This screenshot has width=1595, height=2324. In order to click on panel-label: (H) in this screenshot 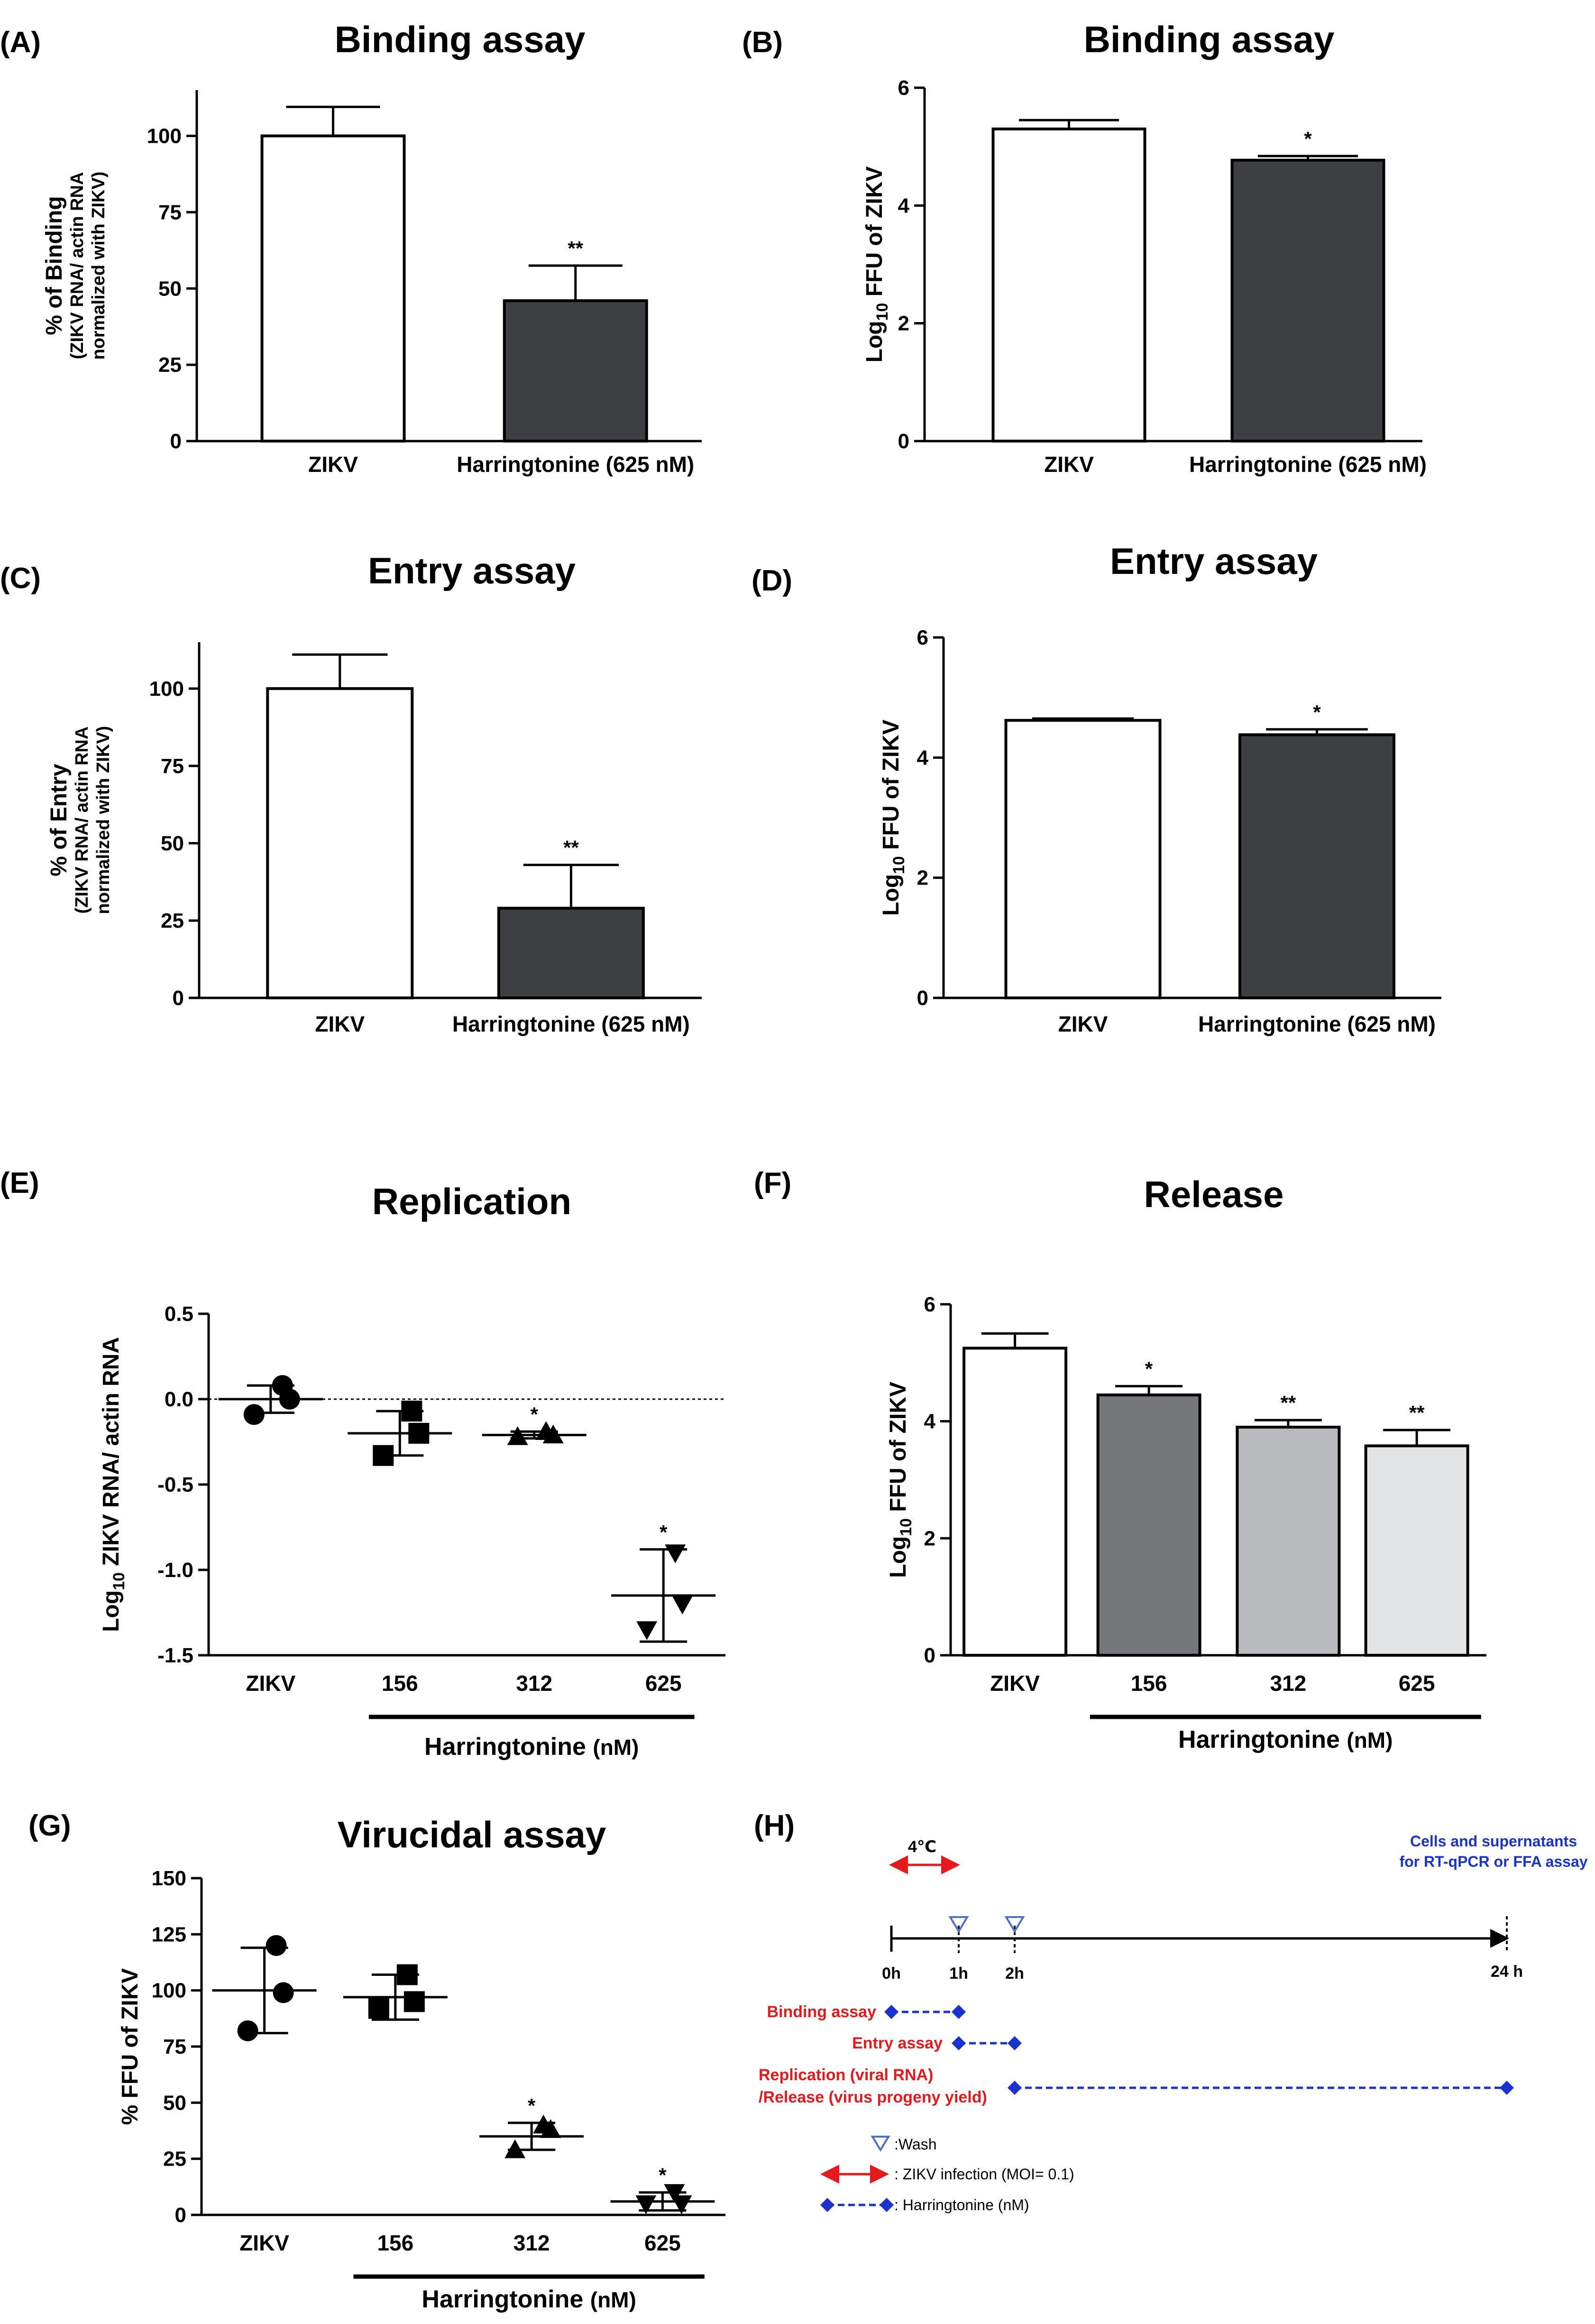, I will do `click(774, 1826)`.